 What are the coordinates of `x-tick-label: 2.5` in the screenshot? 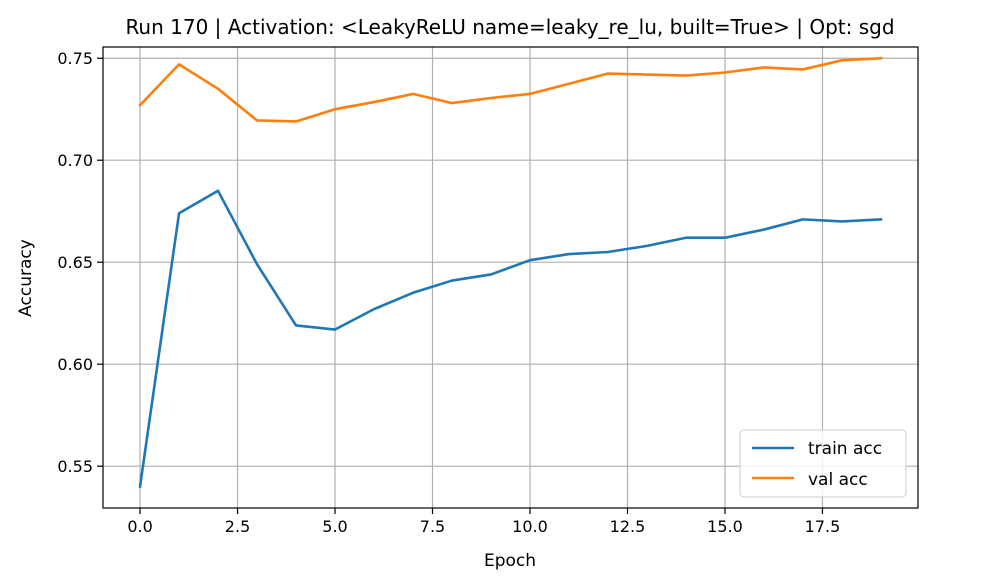 It's located at (237, 526).